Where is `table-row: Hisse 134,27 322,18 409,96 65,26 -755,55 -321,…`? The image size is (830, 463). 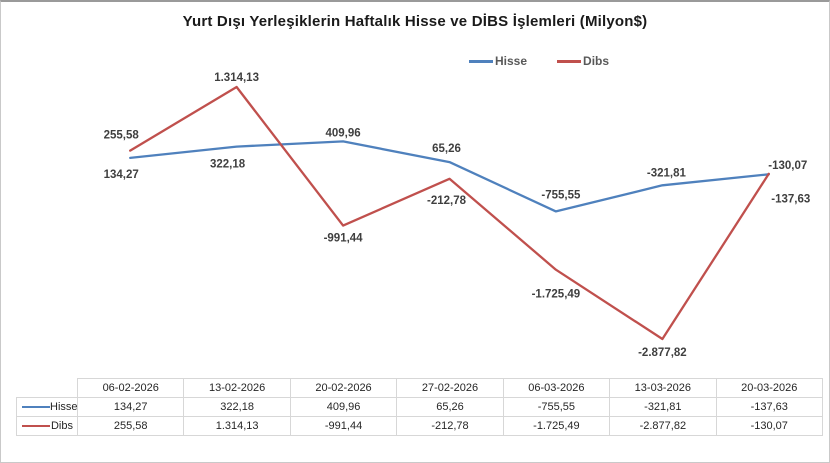
table-row: Hisse 134,27 322,18 409,96 65,26 -755,55 -321,… is located at coordinates (419, 407).